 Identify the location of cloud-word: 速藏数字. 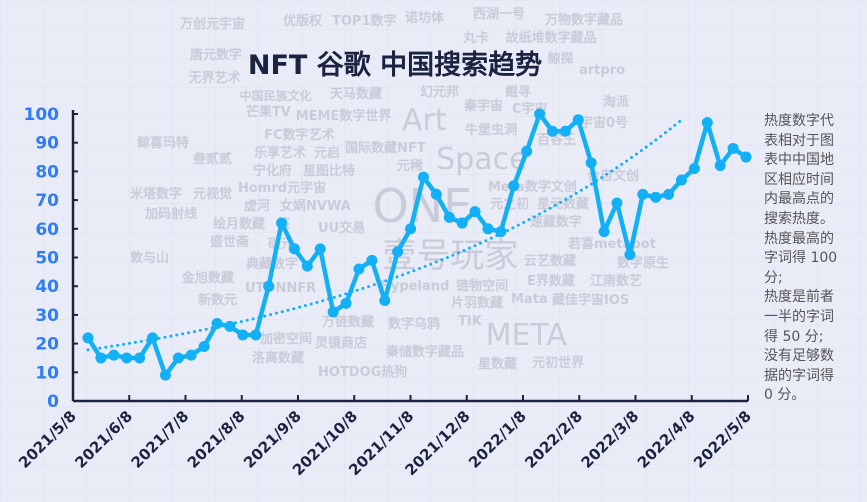
(555, 222).